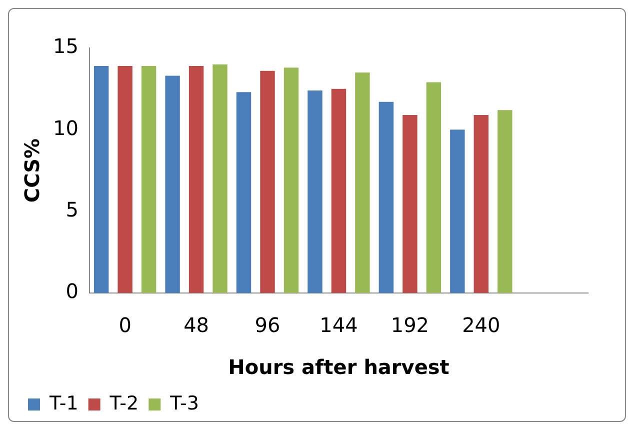  Describe the element at coordinates (184, 403) in the screenshot. I see `legend-label: T-3` at that location.